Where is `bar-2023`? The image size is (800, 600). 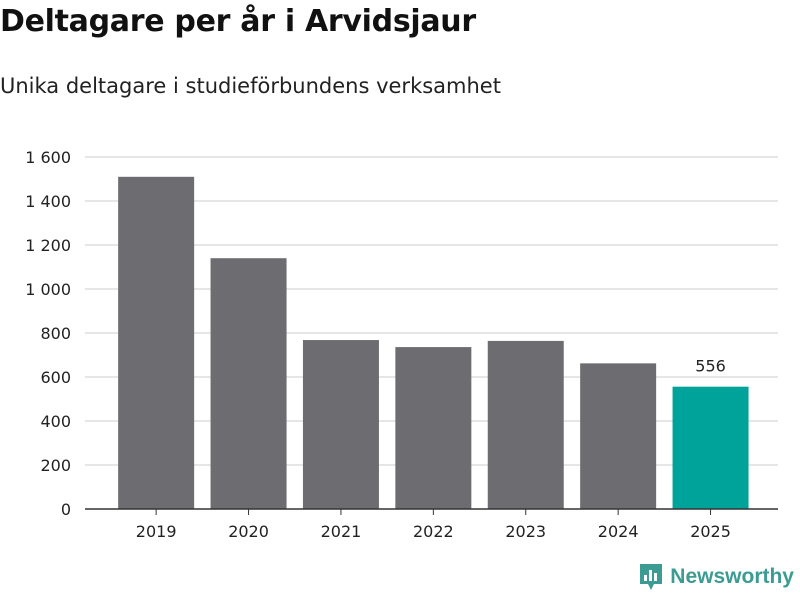
bar-2023 is located at coordinates (525, 424).